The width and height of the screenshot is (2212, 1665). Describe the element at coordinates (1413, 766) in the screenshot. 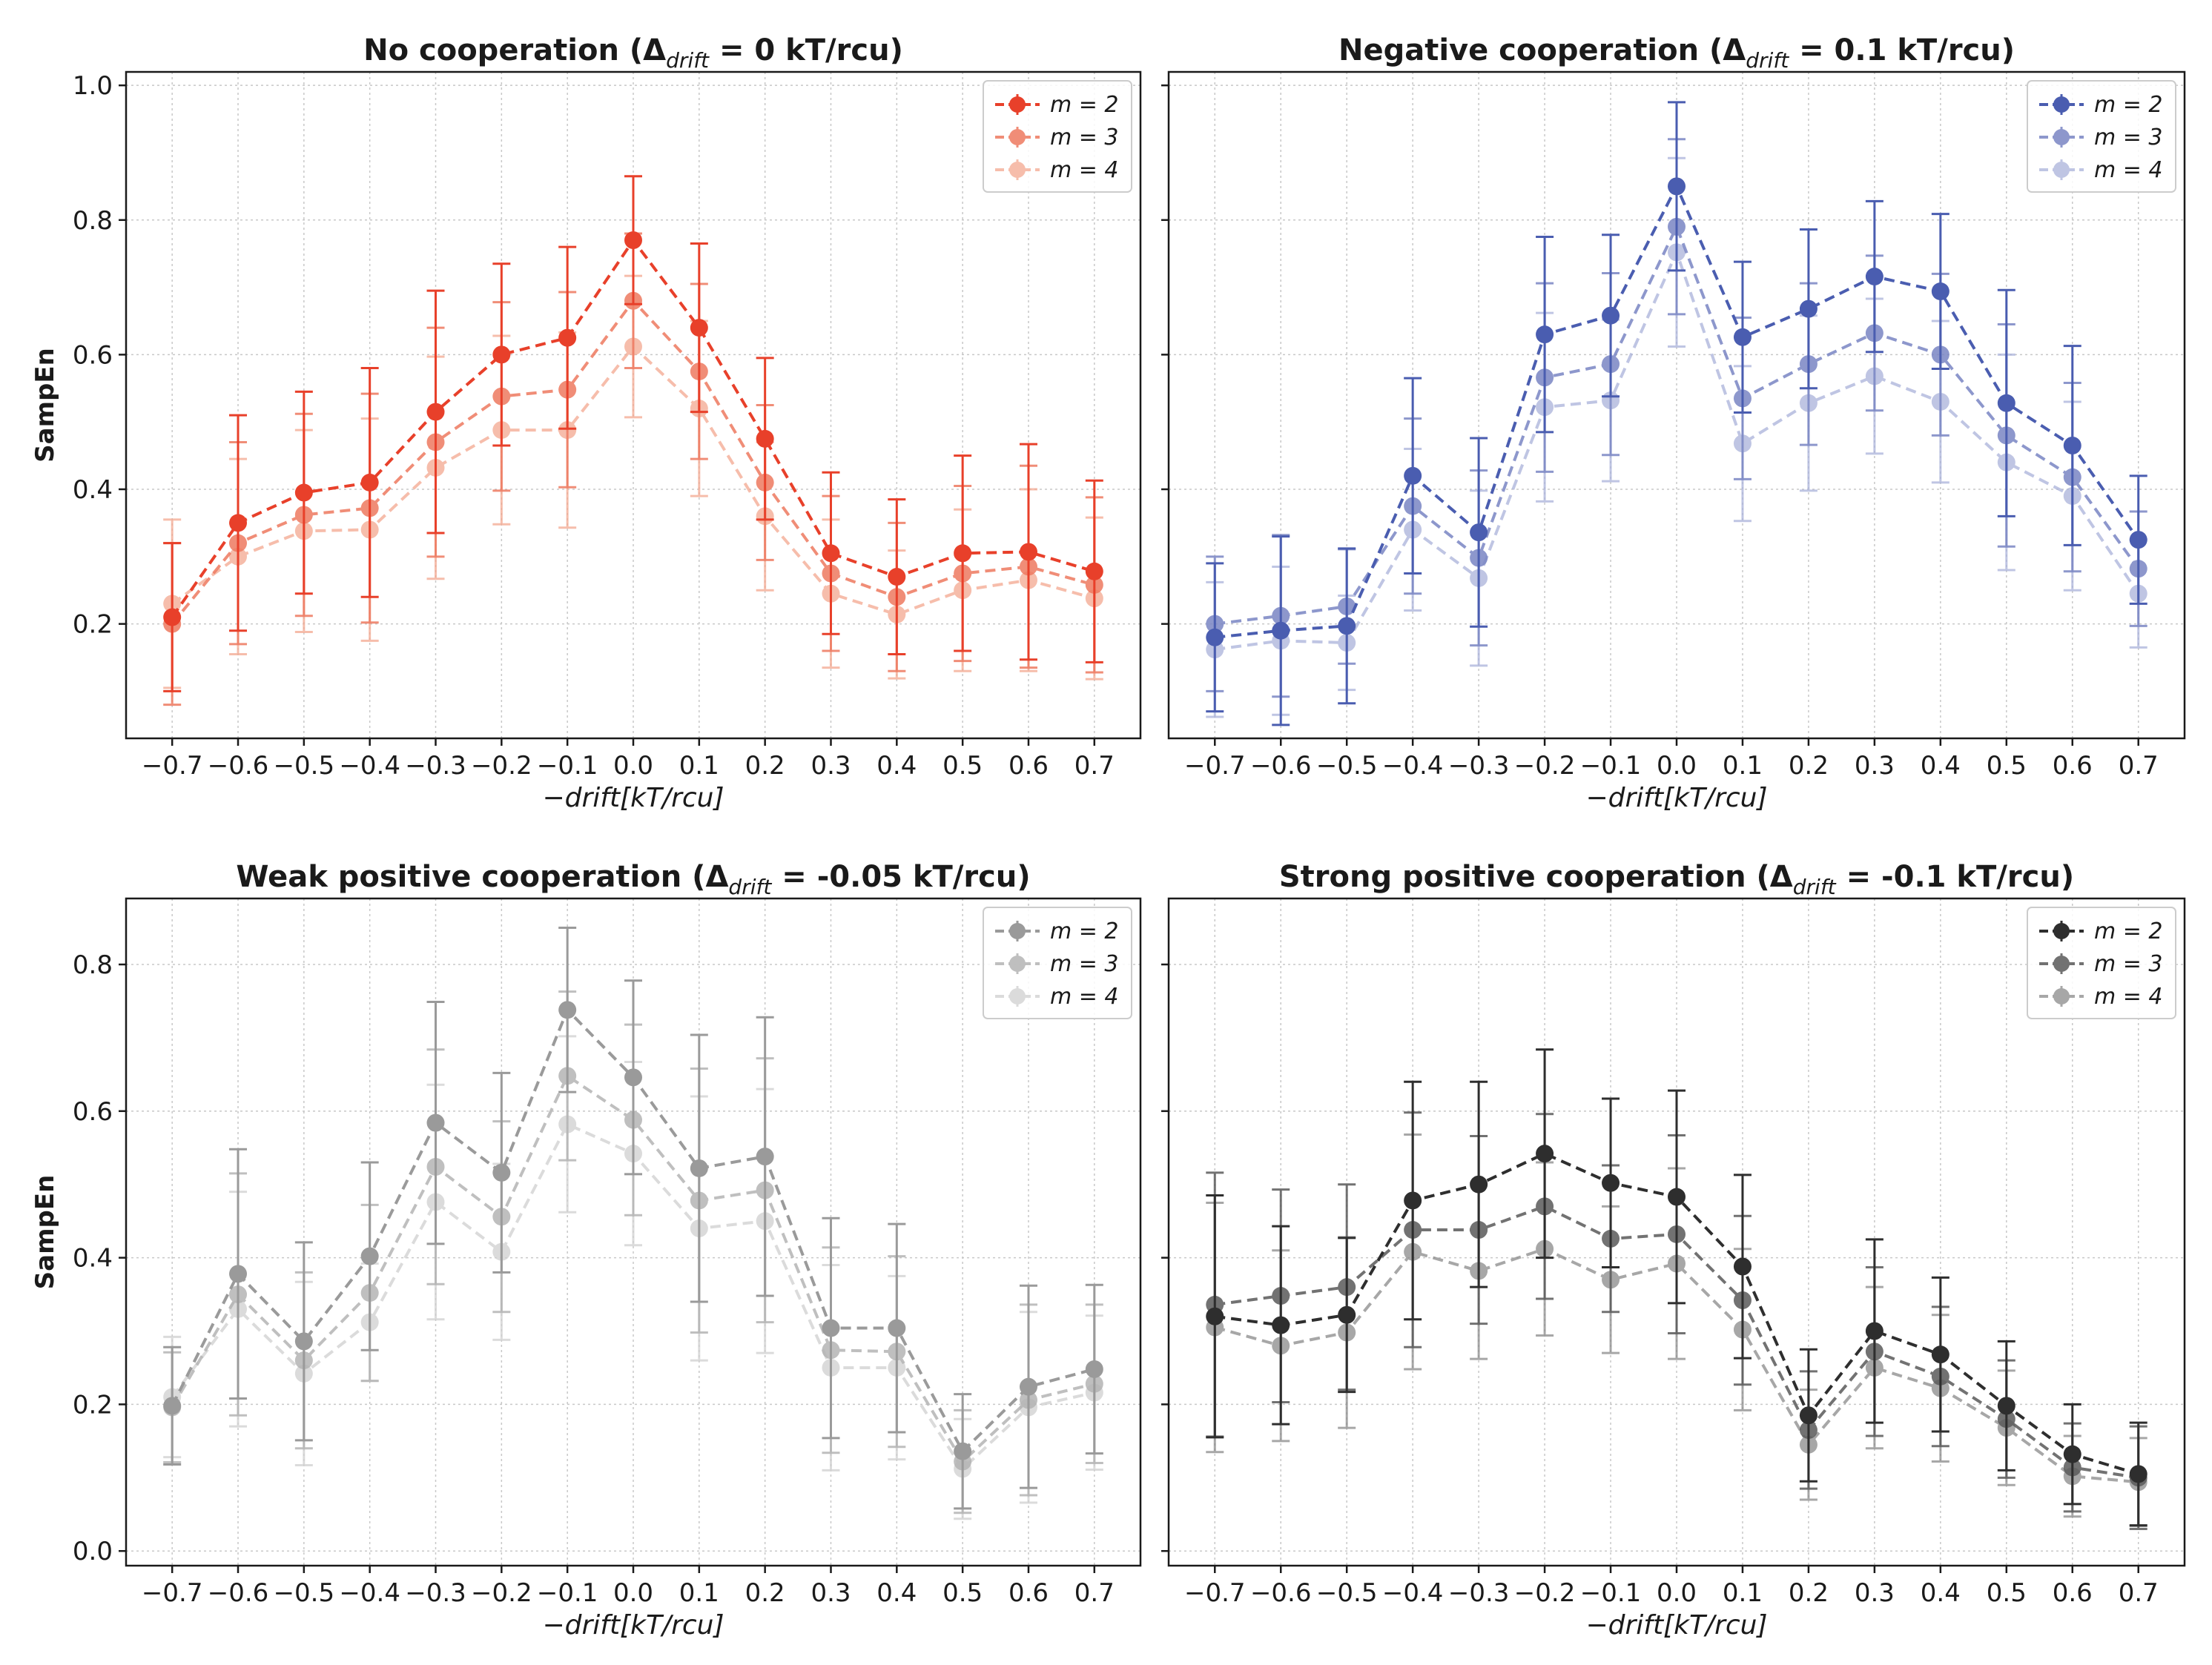

I see `x-tick-label: −0.4` at that location.